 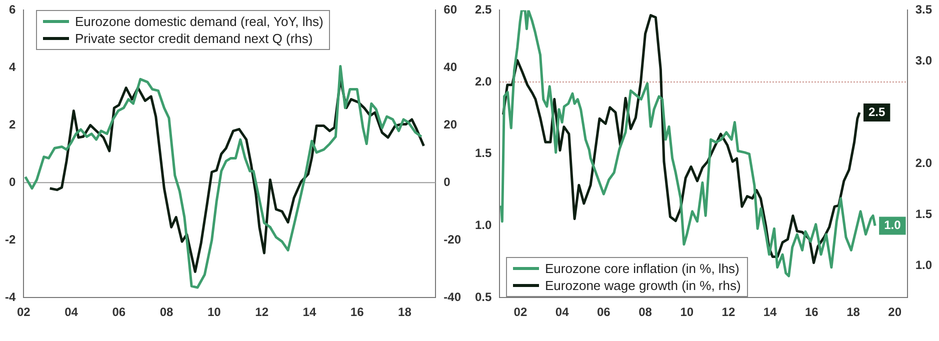 What do you see at coordinates (451, 67) in the screenshot?
I see `y2-tick-label: 40` at bounding box center [451, 67].